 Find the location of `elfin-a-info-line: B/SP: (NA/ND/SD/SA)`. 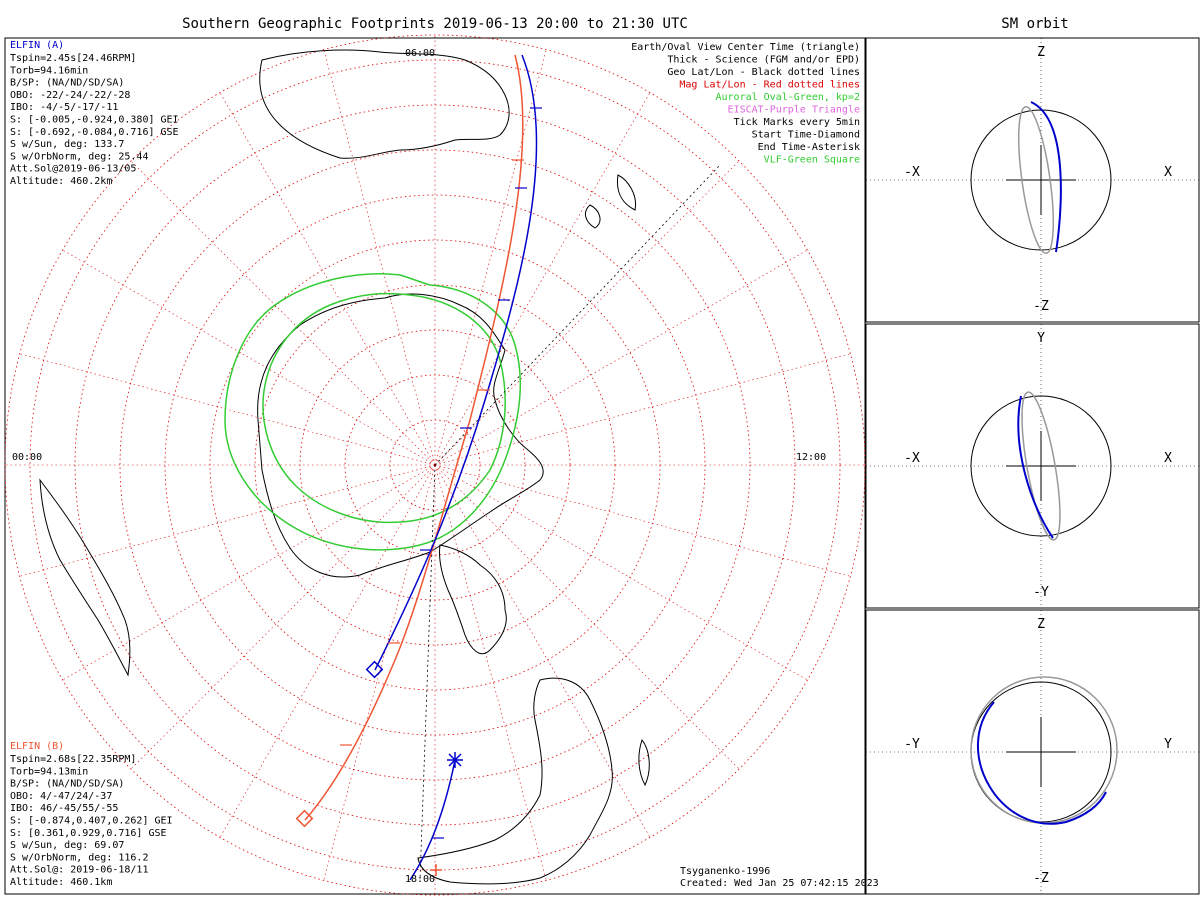

elfin-a-info-line: B/SP: (NA/ND/SD/SA) is located at coordinates (67, 83).